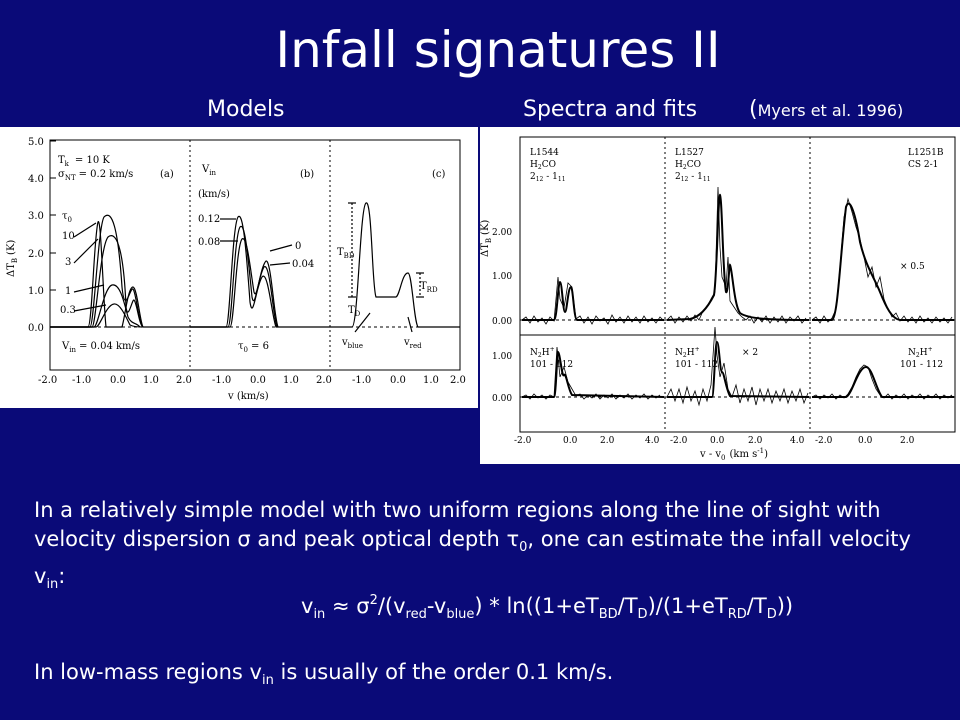 The width and height of the screenshot is (960, 720). What do you see at coordinates (36, 291) in the screenshot?
I see `y-tick: 1.0` at bounding box center [36, 291].